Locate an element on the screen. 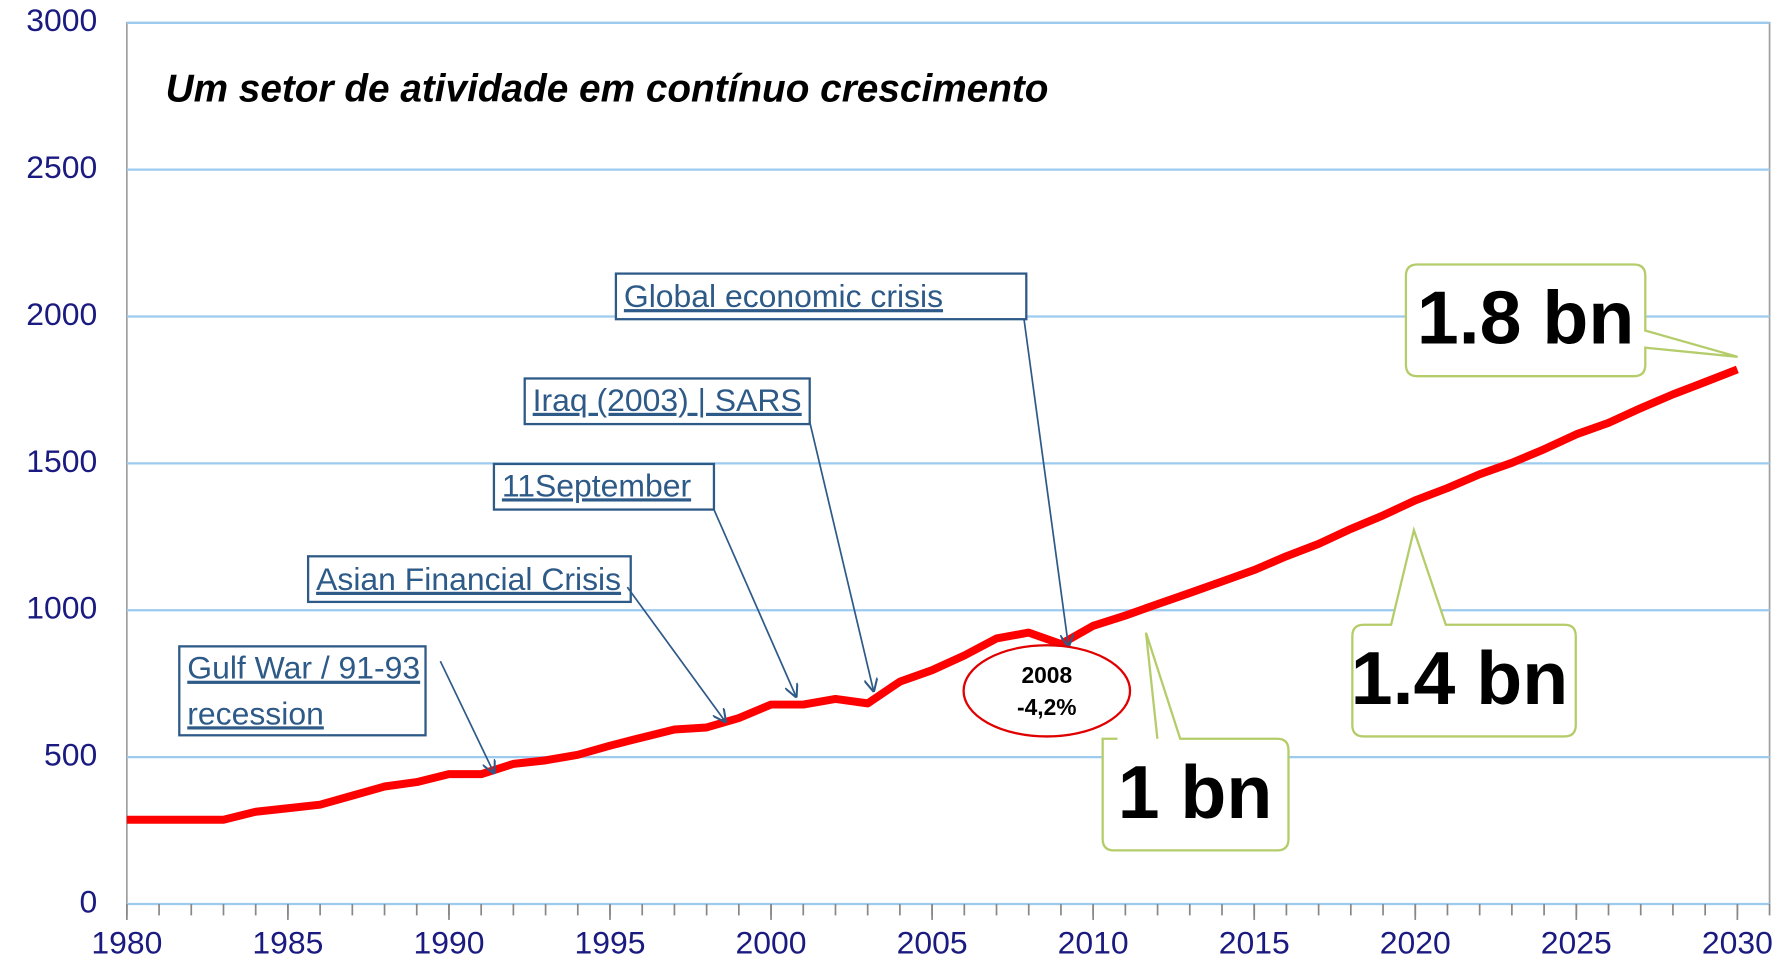 This screenshot has height=966, width=1779. x-tick-label: 1985 is located at coordinates (287, 942).